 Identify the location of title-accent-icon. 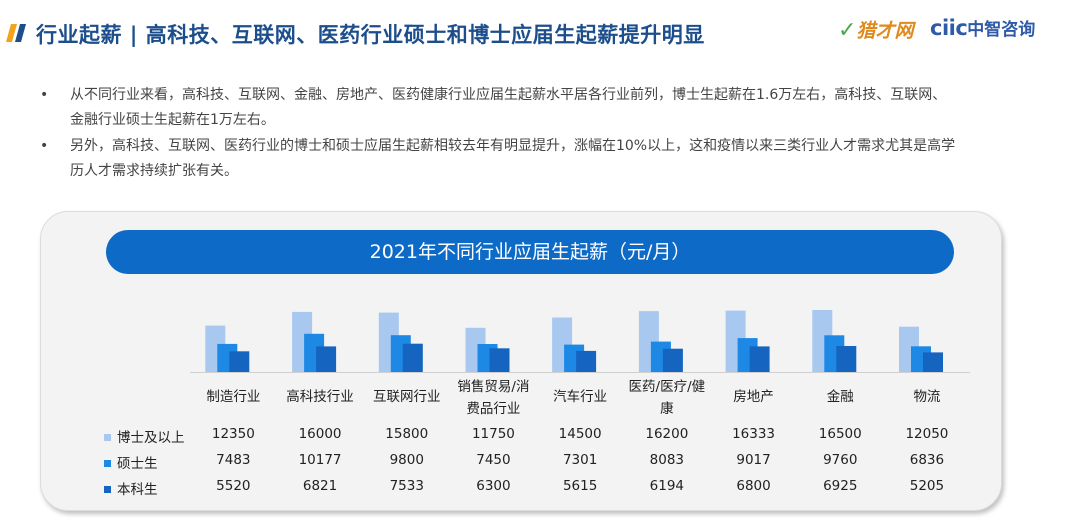
(16, 33).